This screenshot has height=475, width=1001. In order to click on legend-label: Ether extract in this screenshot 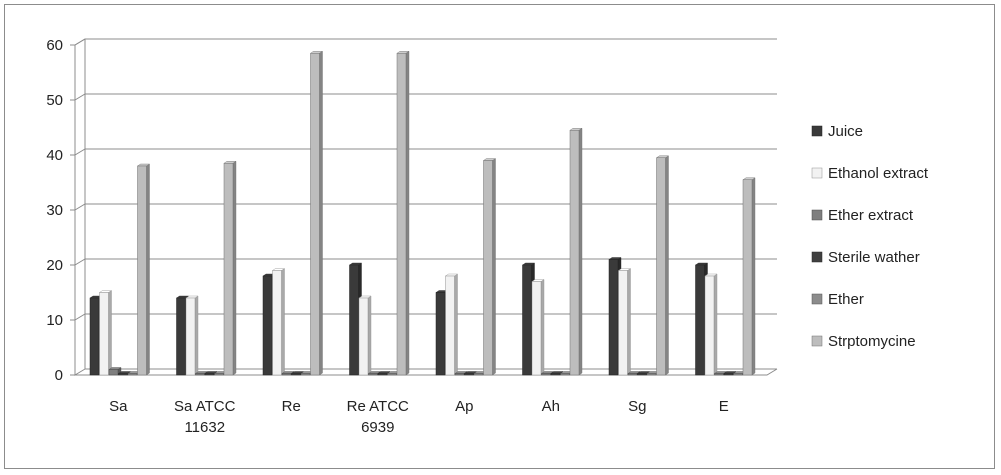, I will do `click(871, 215)`.